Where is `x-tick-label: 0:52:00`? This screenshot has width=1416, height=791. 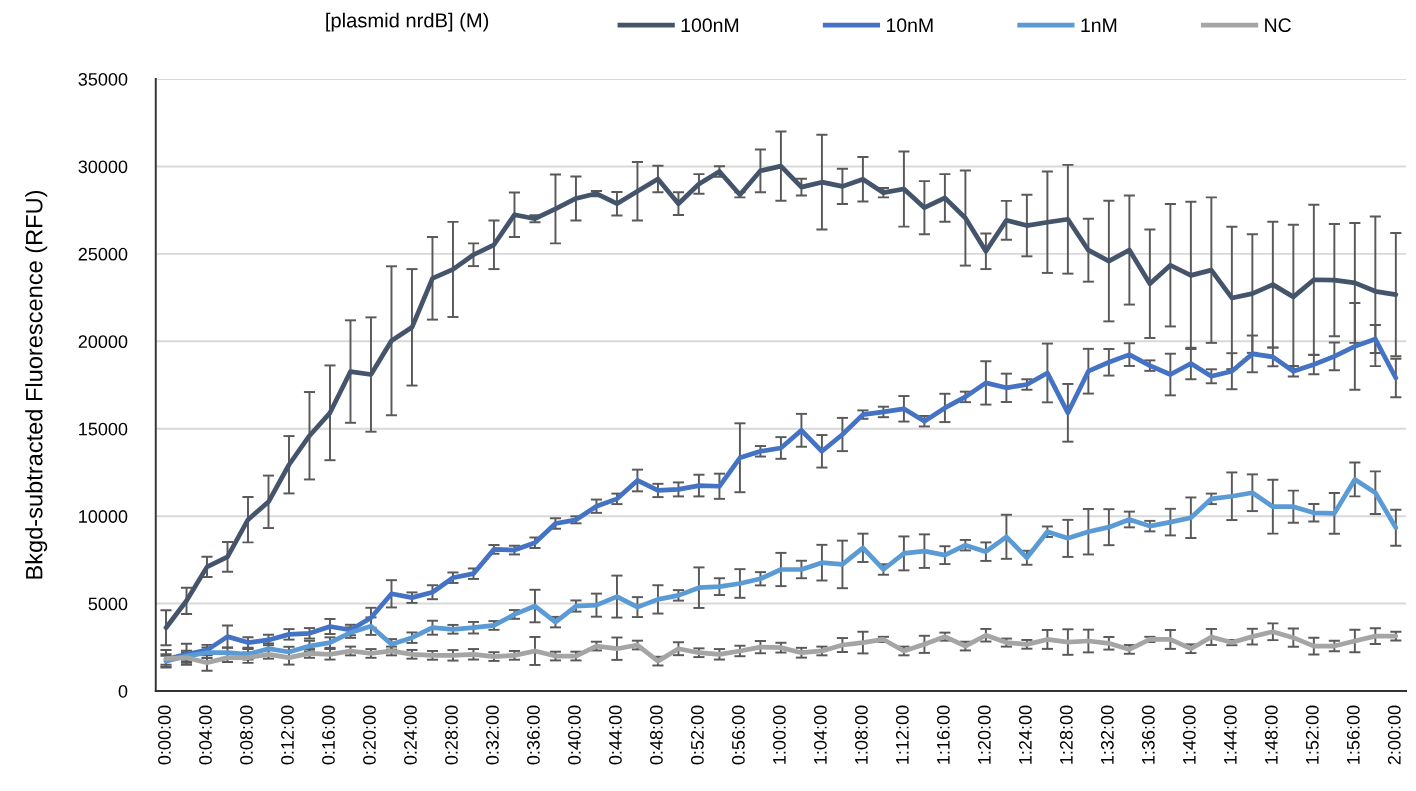
x-tick-label: 0:52:00 is located at coordinates (697, 735).